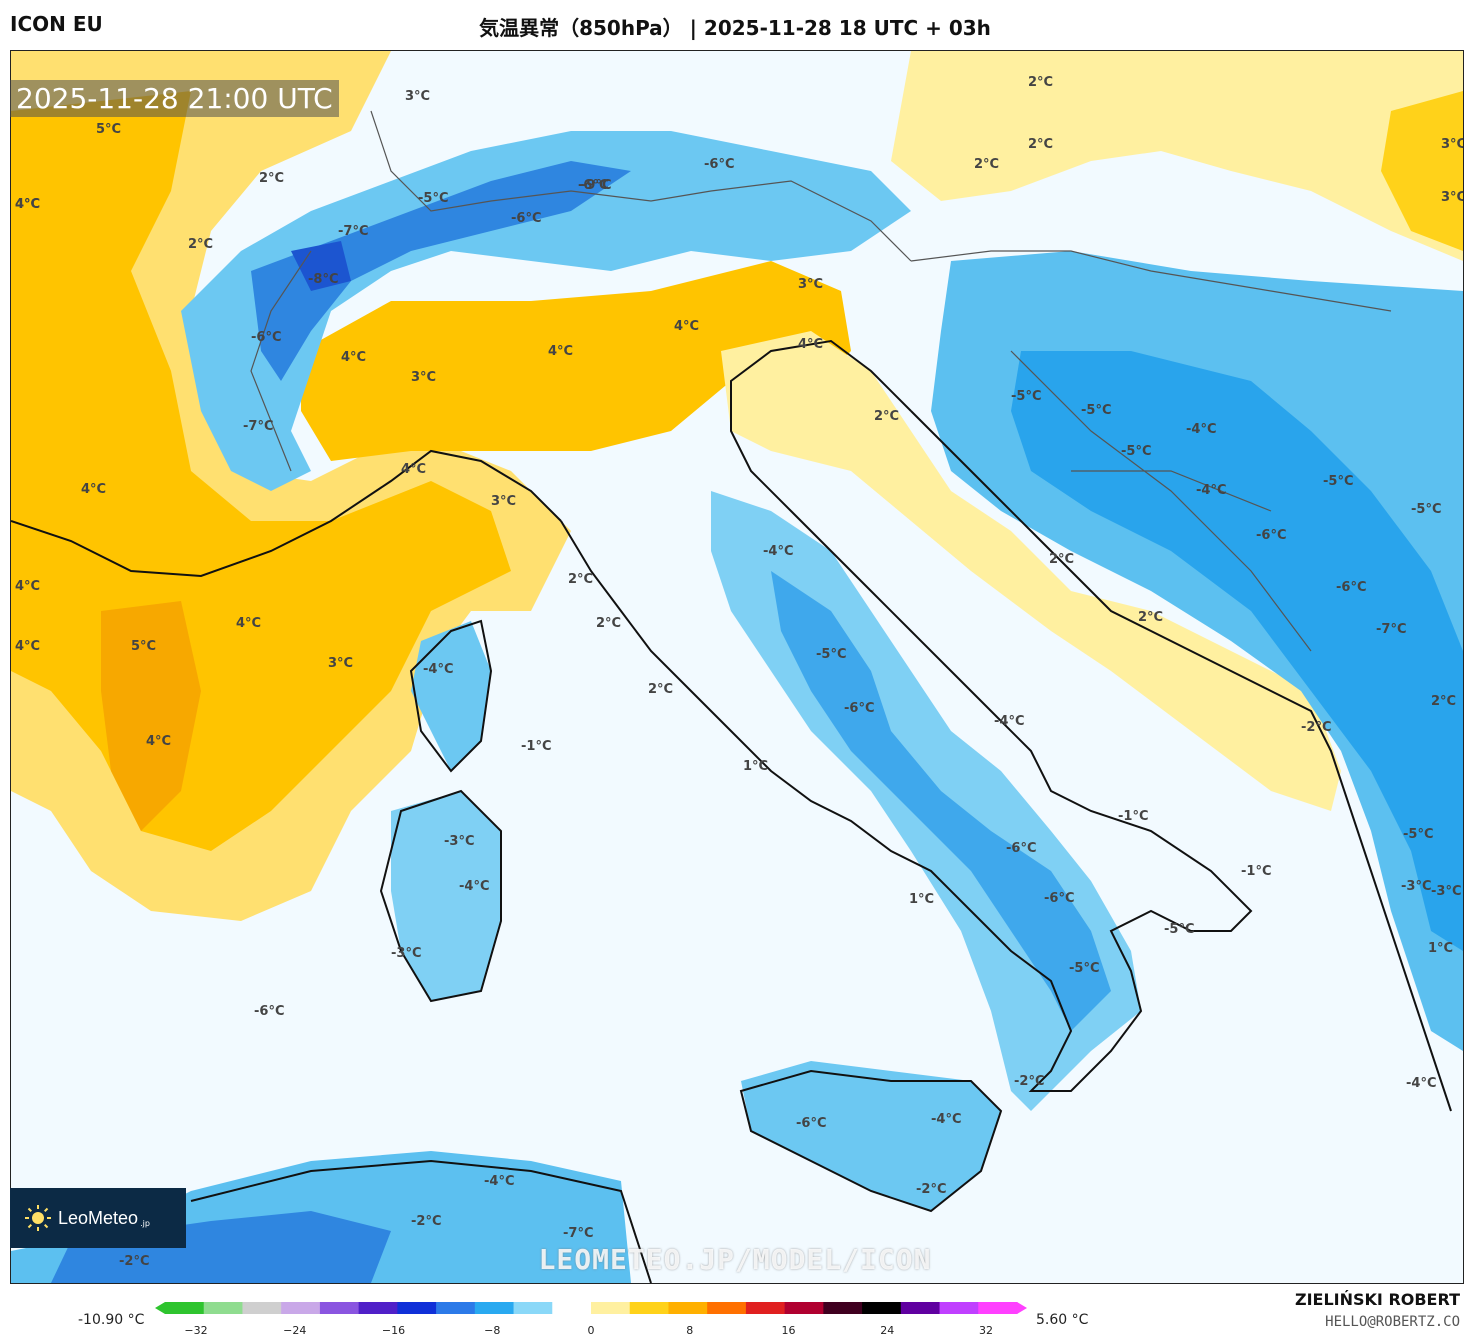  What do you see at coordinates (446, 896) in the screenshot?
I see `cold-sardinia` at bounding box center [446, 896].